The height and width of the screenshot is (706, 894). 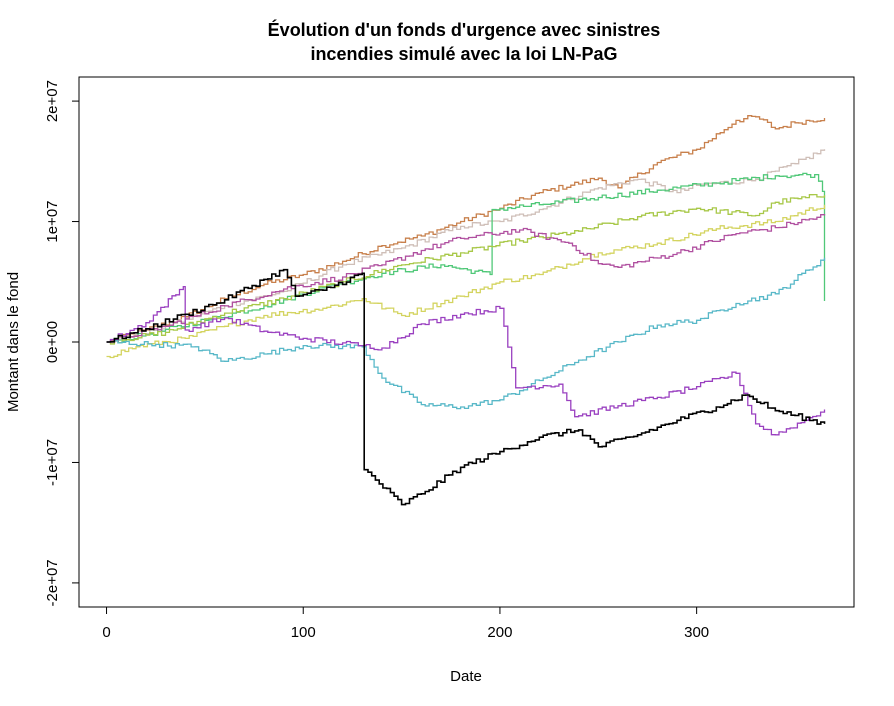 What do you see at coordinates (466, 676) in the screenshot?
I see `x-axis-label: Date` at bounding box center [466, 676].